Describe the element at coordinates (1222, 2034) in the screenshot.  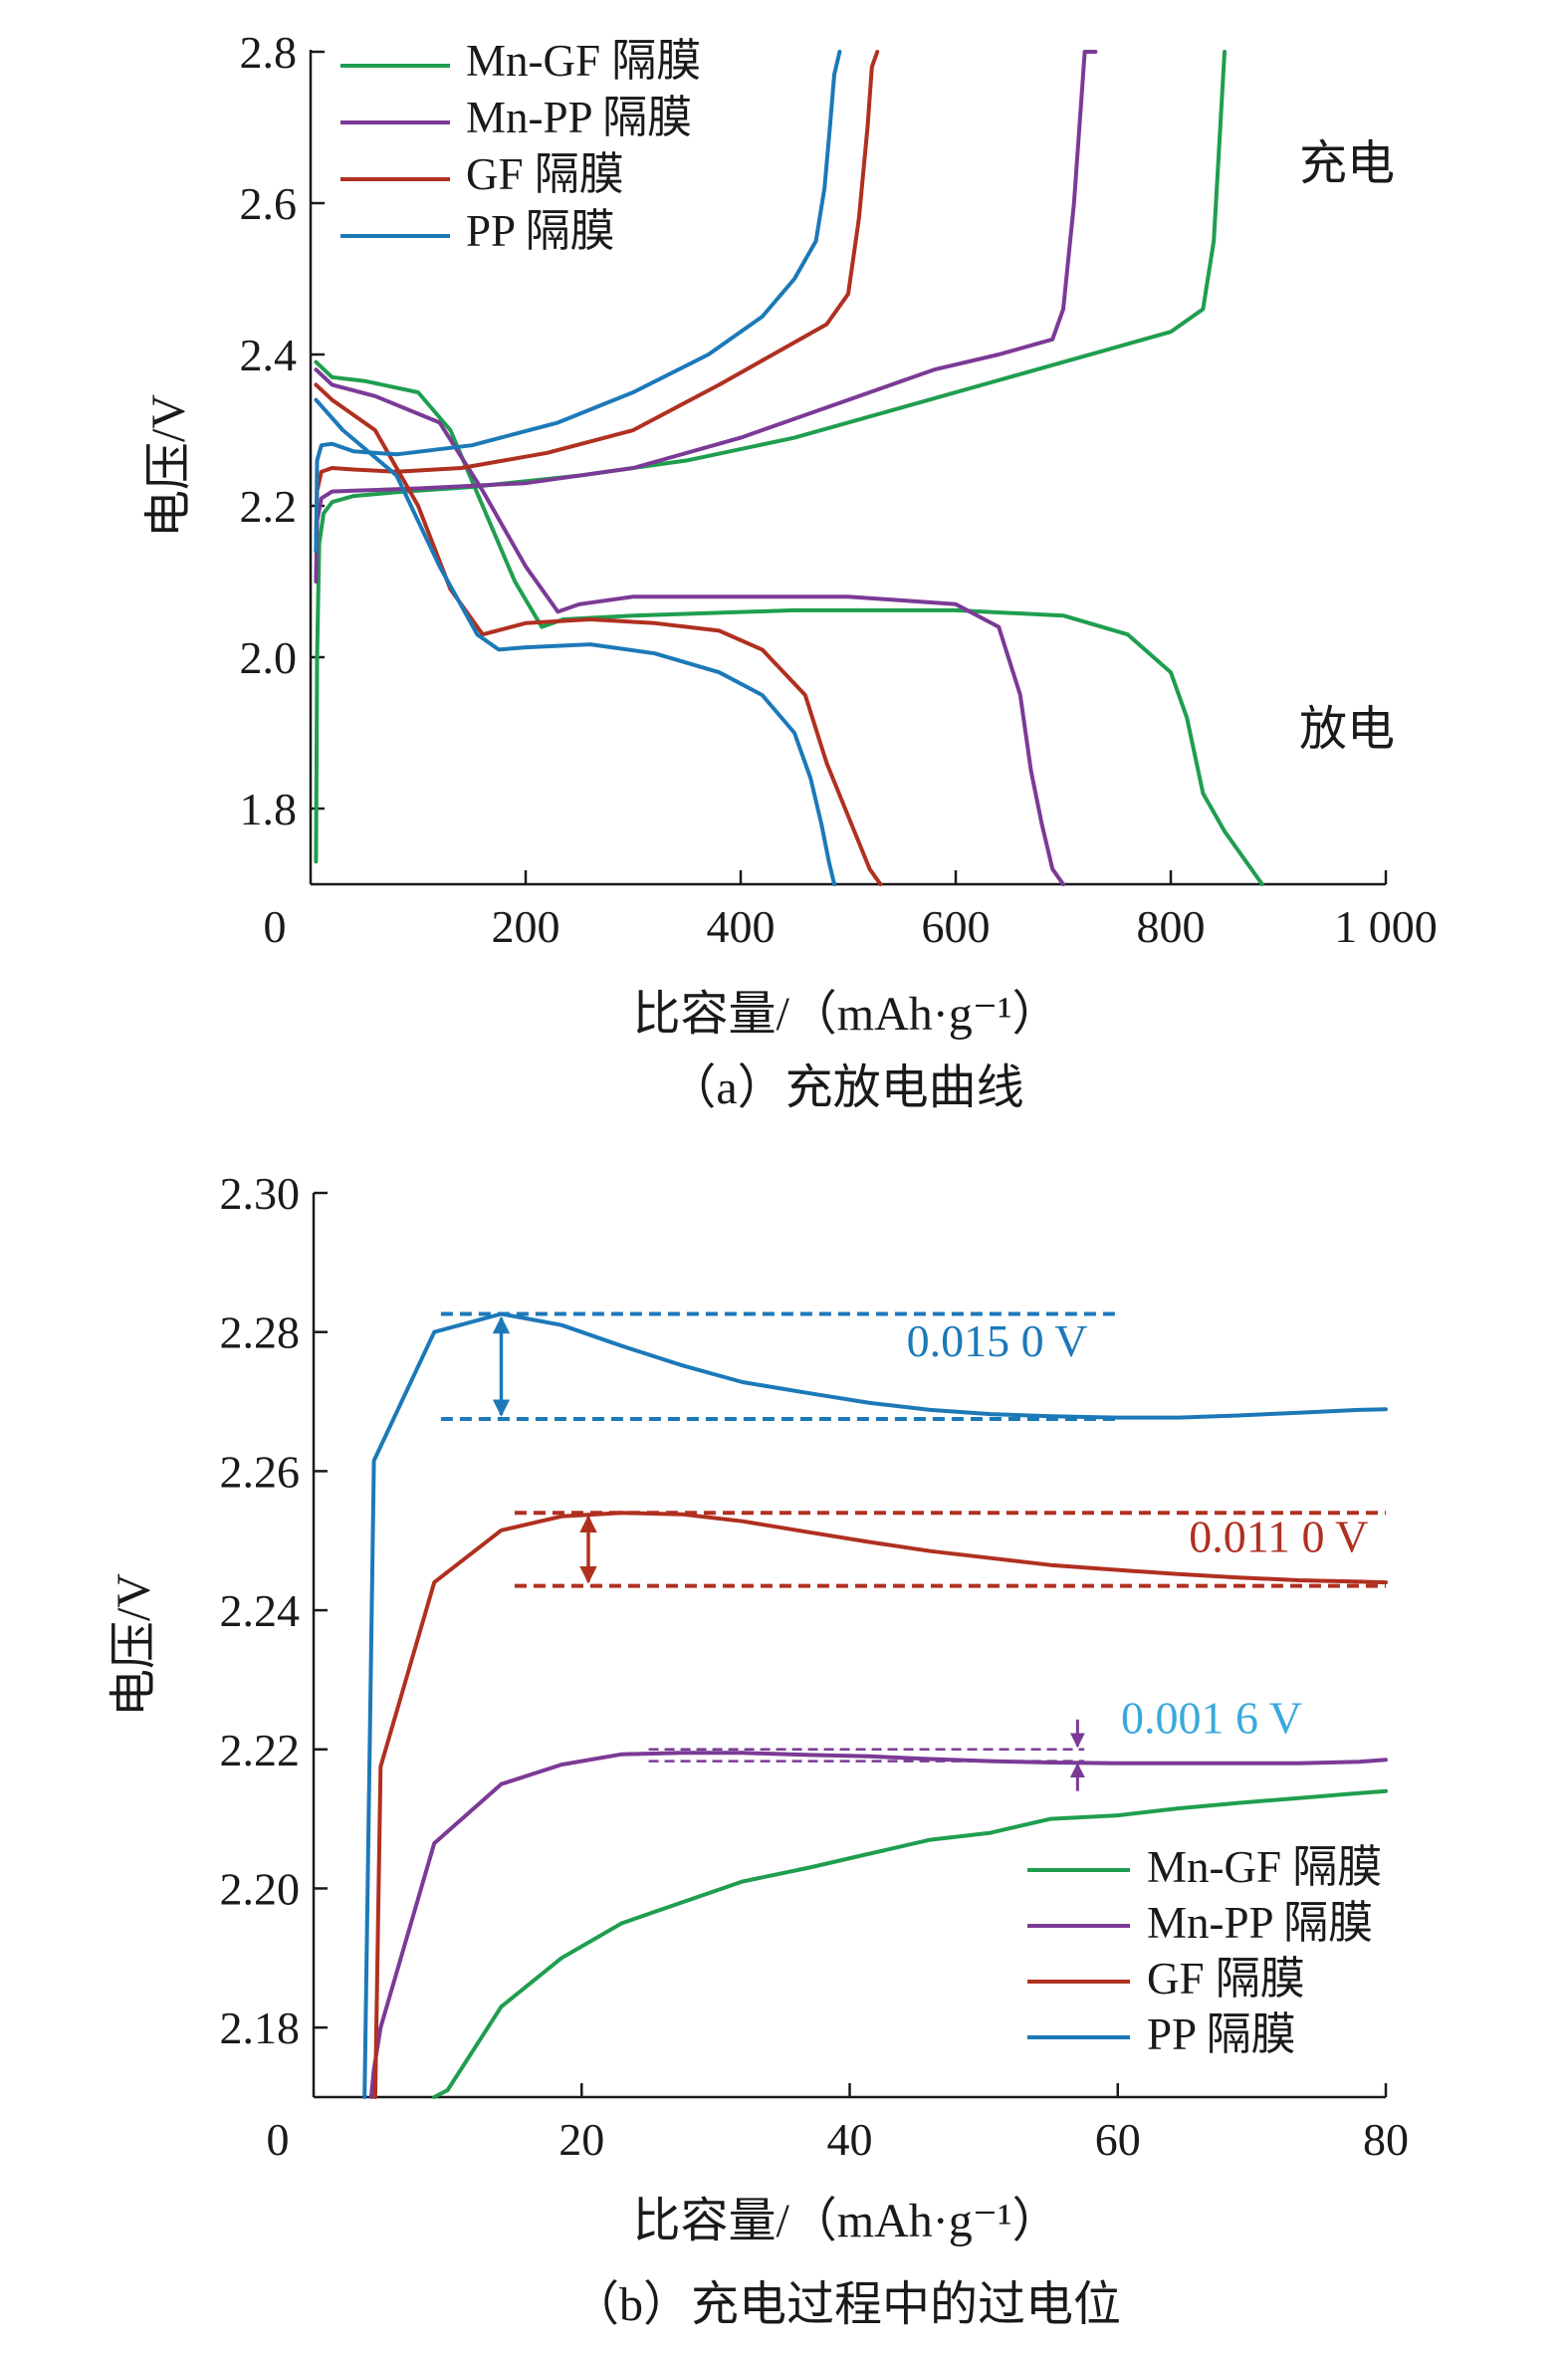
I see `legend-b-label-pp: PP 隔膜` at that location.